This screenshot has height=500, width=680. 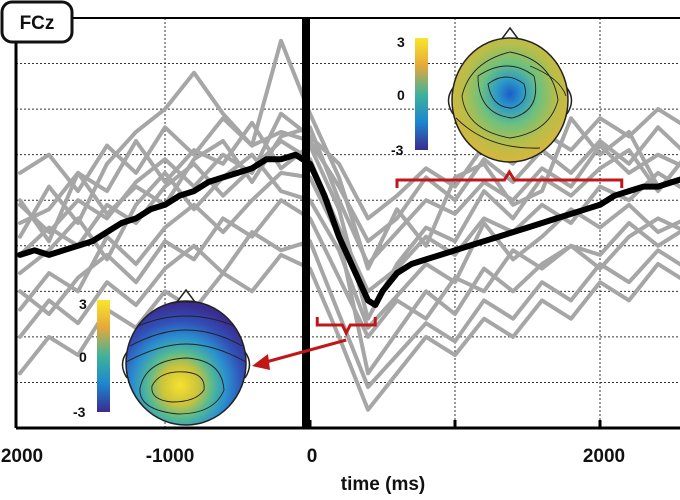 I want to click on colorbar-early-max-label: 3, so click(x=83, y=304).